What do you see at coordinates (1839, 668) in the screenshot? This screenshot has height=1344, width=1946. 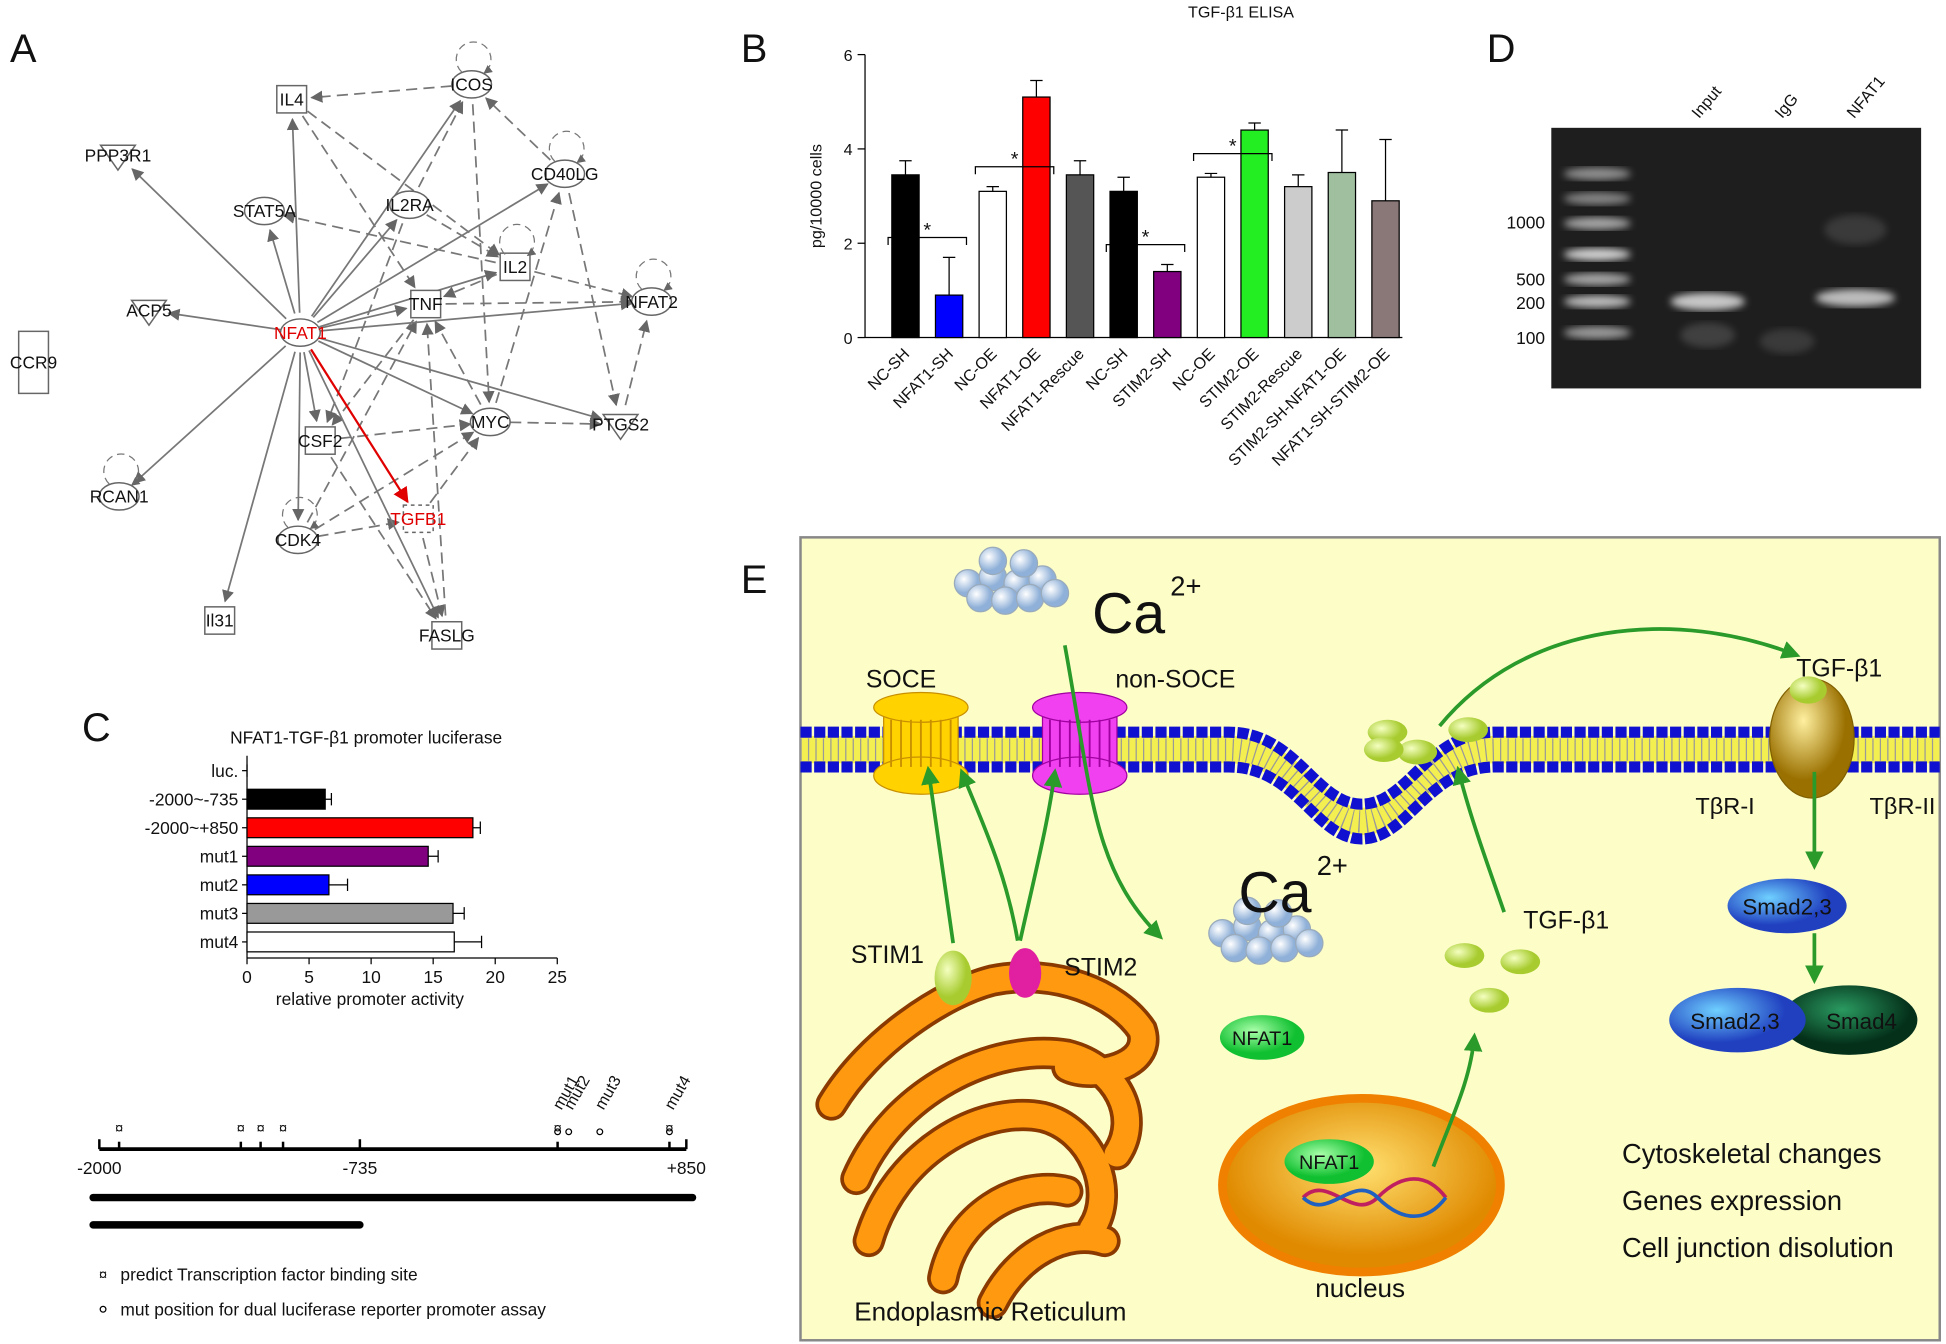 I see `ligand-label: TGF-β1` at bounding box center [1839, 668].